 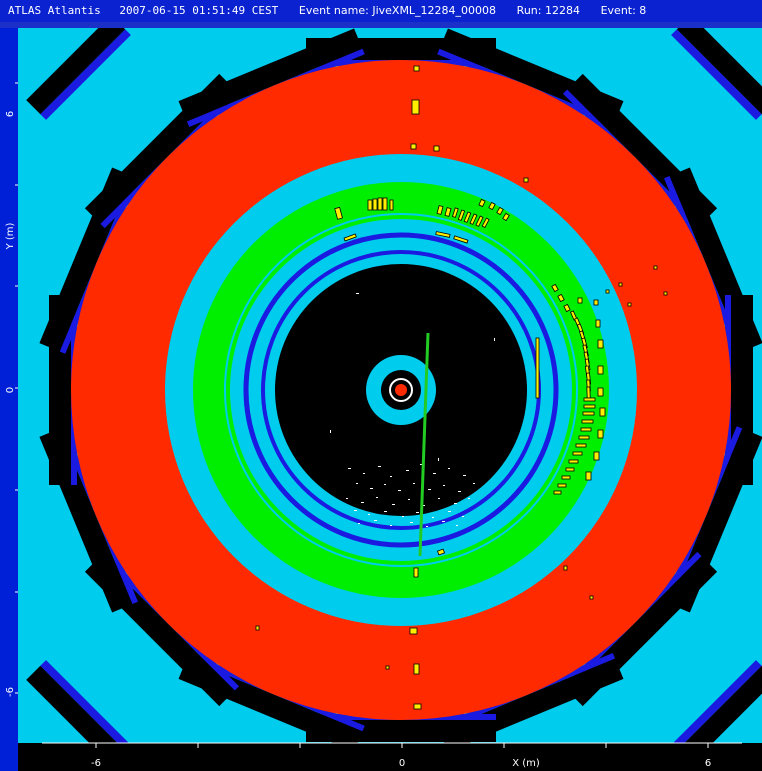 I want to click on x-tick-label-left: -6, so click(x=96, y=763).